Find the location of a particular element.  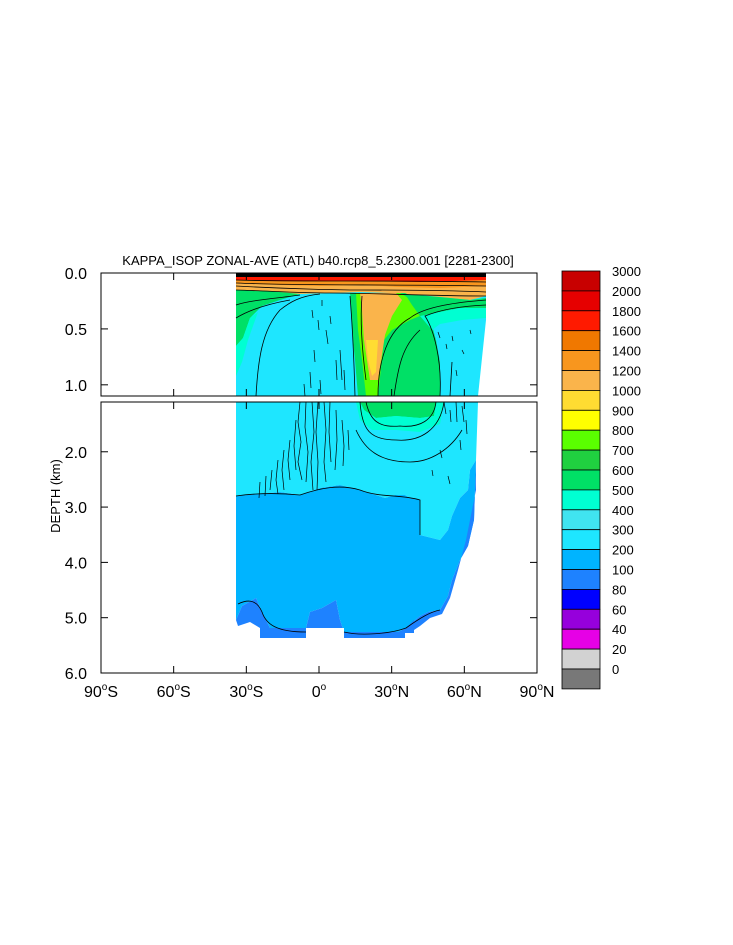

top-contours is located at coordinates (361, 337).